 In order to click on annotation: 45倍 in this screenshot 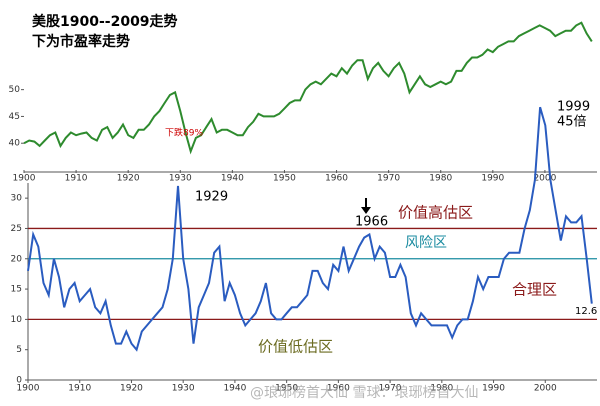, I will do `click(572, 122)`.